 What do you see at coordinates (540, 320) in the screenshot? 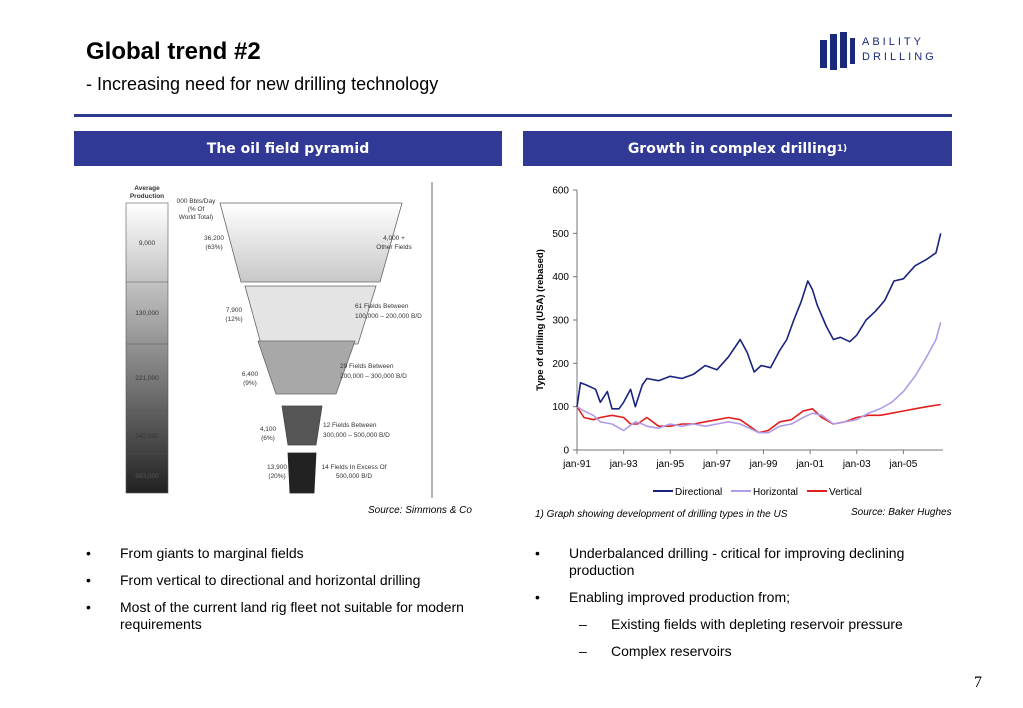
I see `y-axis-label: Type of drilling (USA) (rebased)` at bounding box center [540, 320].